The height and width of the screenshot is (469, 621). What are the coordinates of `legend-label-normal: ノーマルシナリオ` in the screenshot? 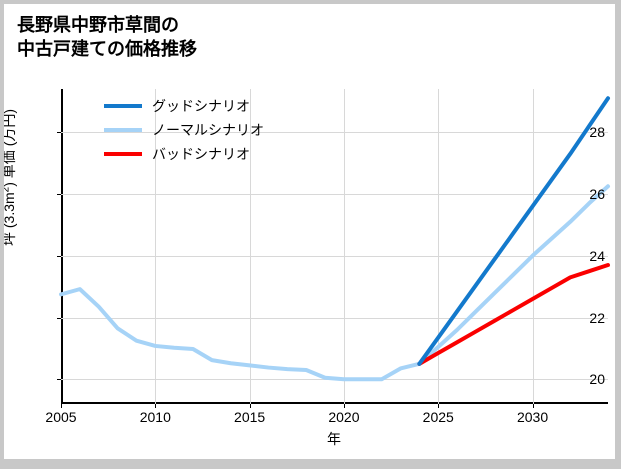 It's located at (208, 130).